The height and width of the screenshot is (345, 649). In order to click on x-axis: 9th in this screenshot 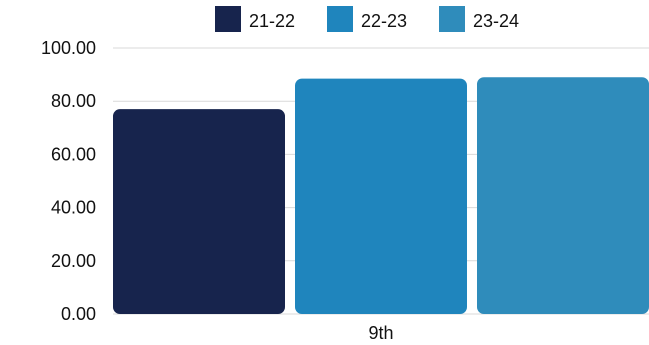, I will do `click(380, 333)`.